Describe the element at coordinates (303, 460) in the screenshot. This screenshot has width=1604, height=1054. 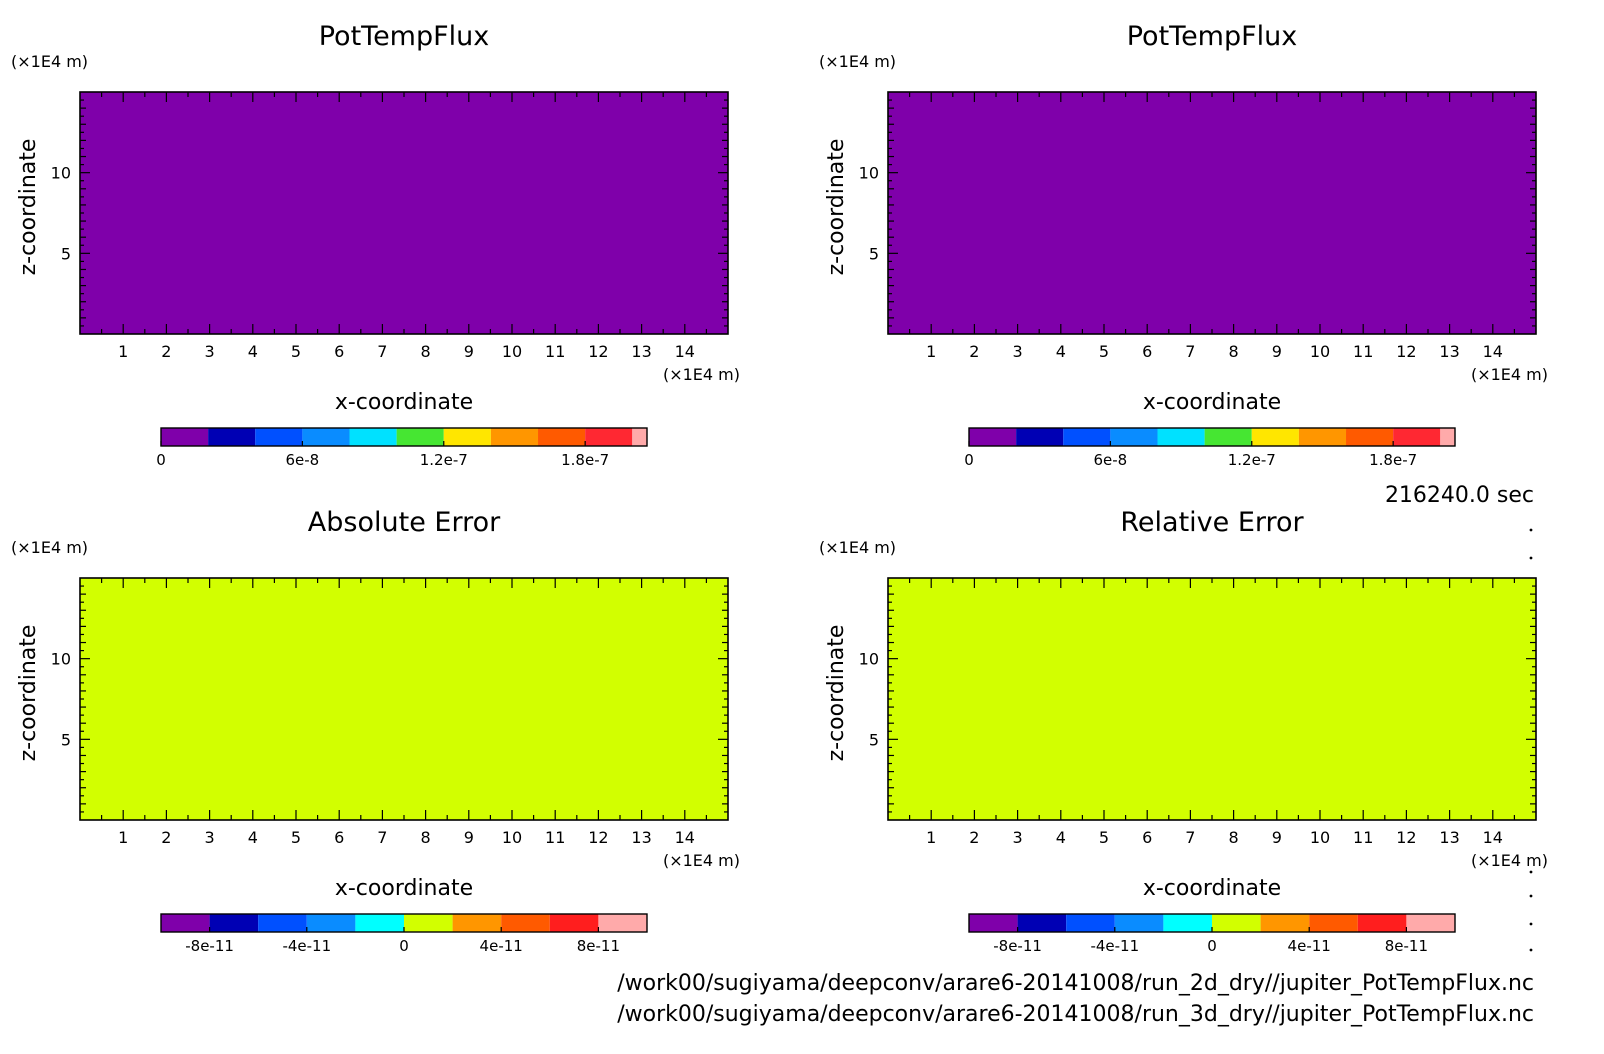
I see `colorbar-tick-label: 6e-8` at that location.